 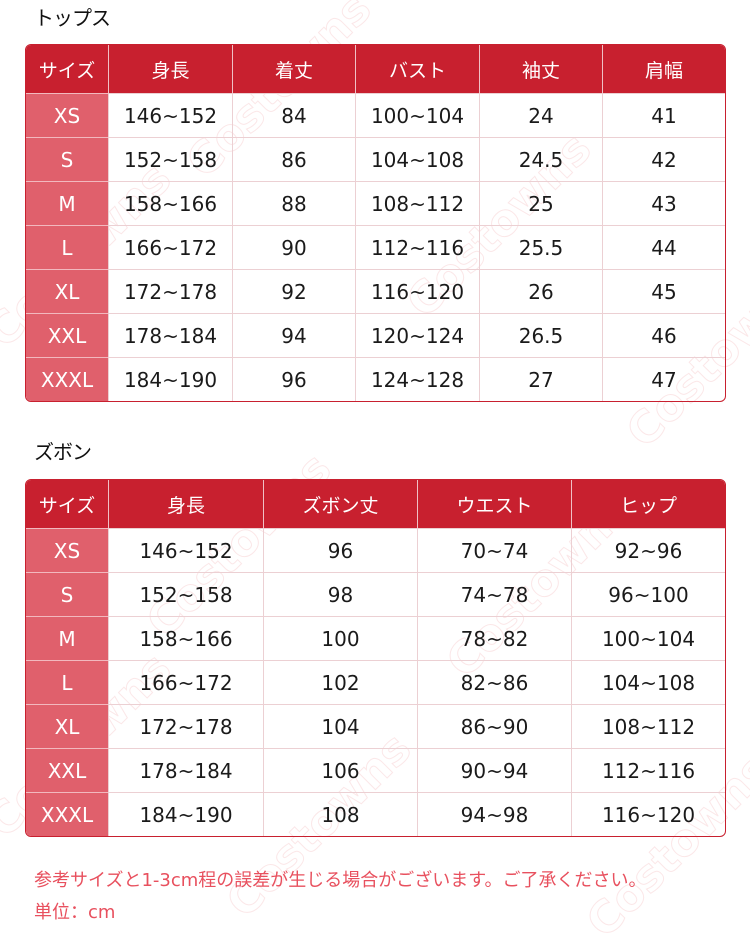 I want to click on table-row: XS 146~152 84 100~104 24 41, so click(x=375, y=115).